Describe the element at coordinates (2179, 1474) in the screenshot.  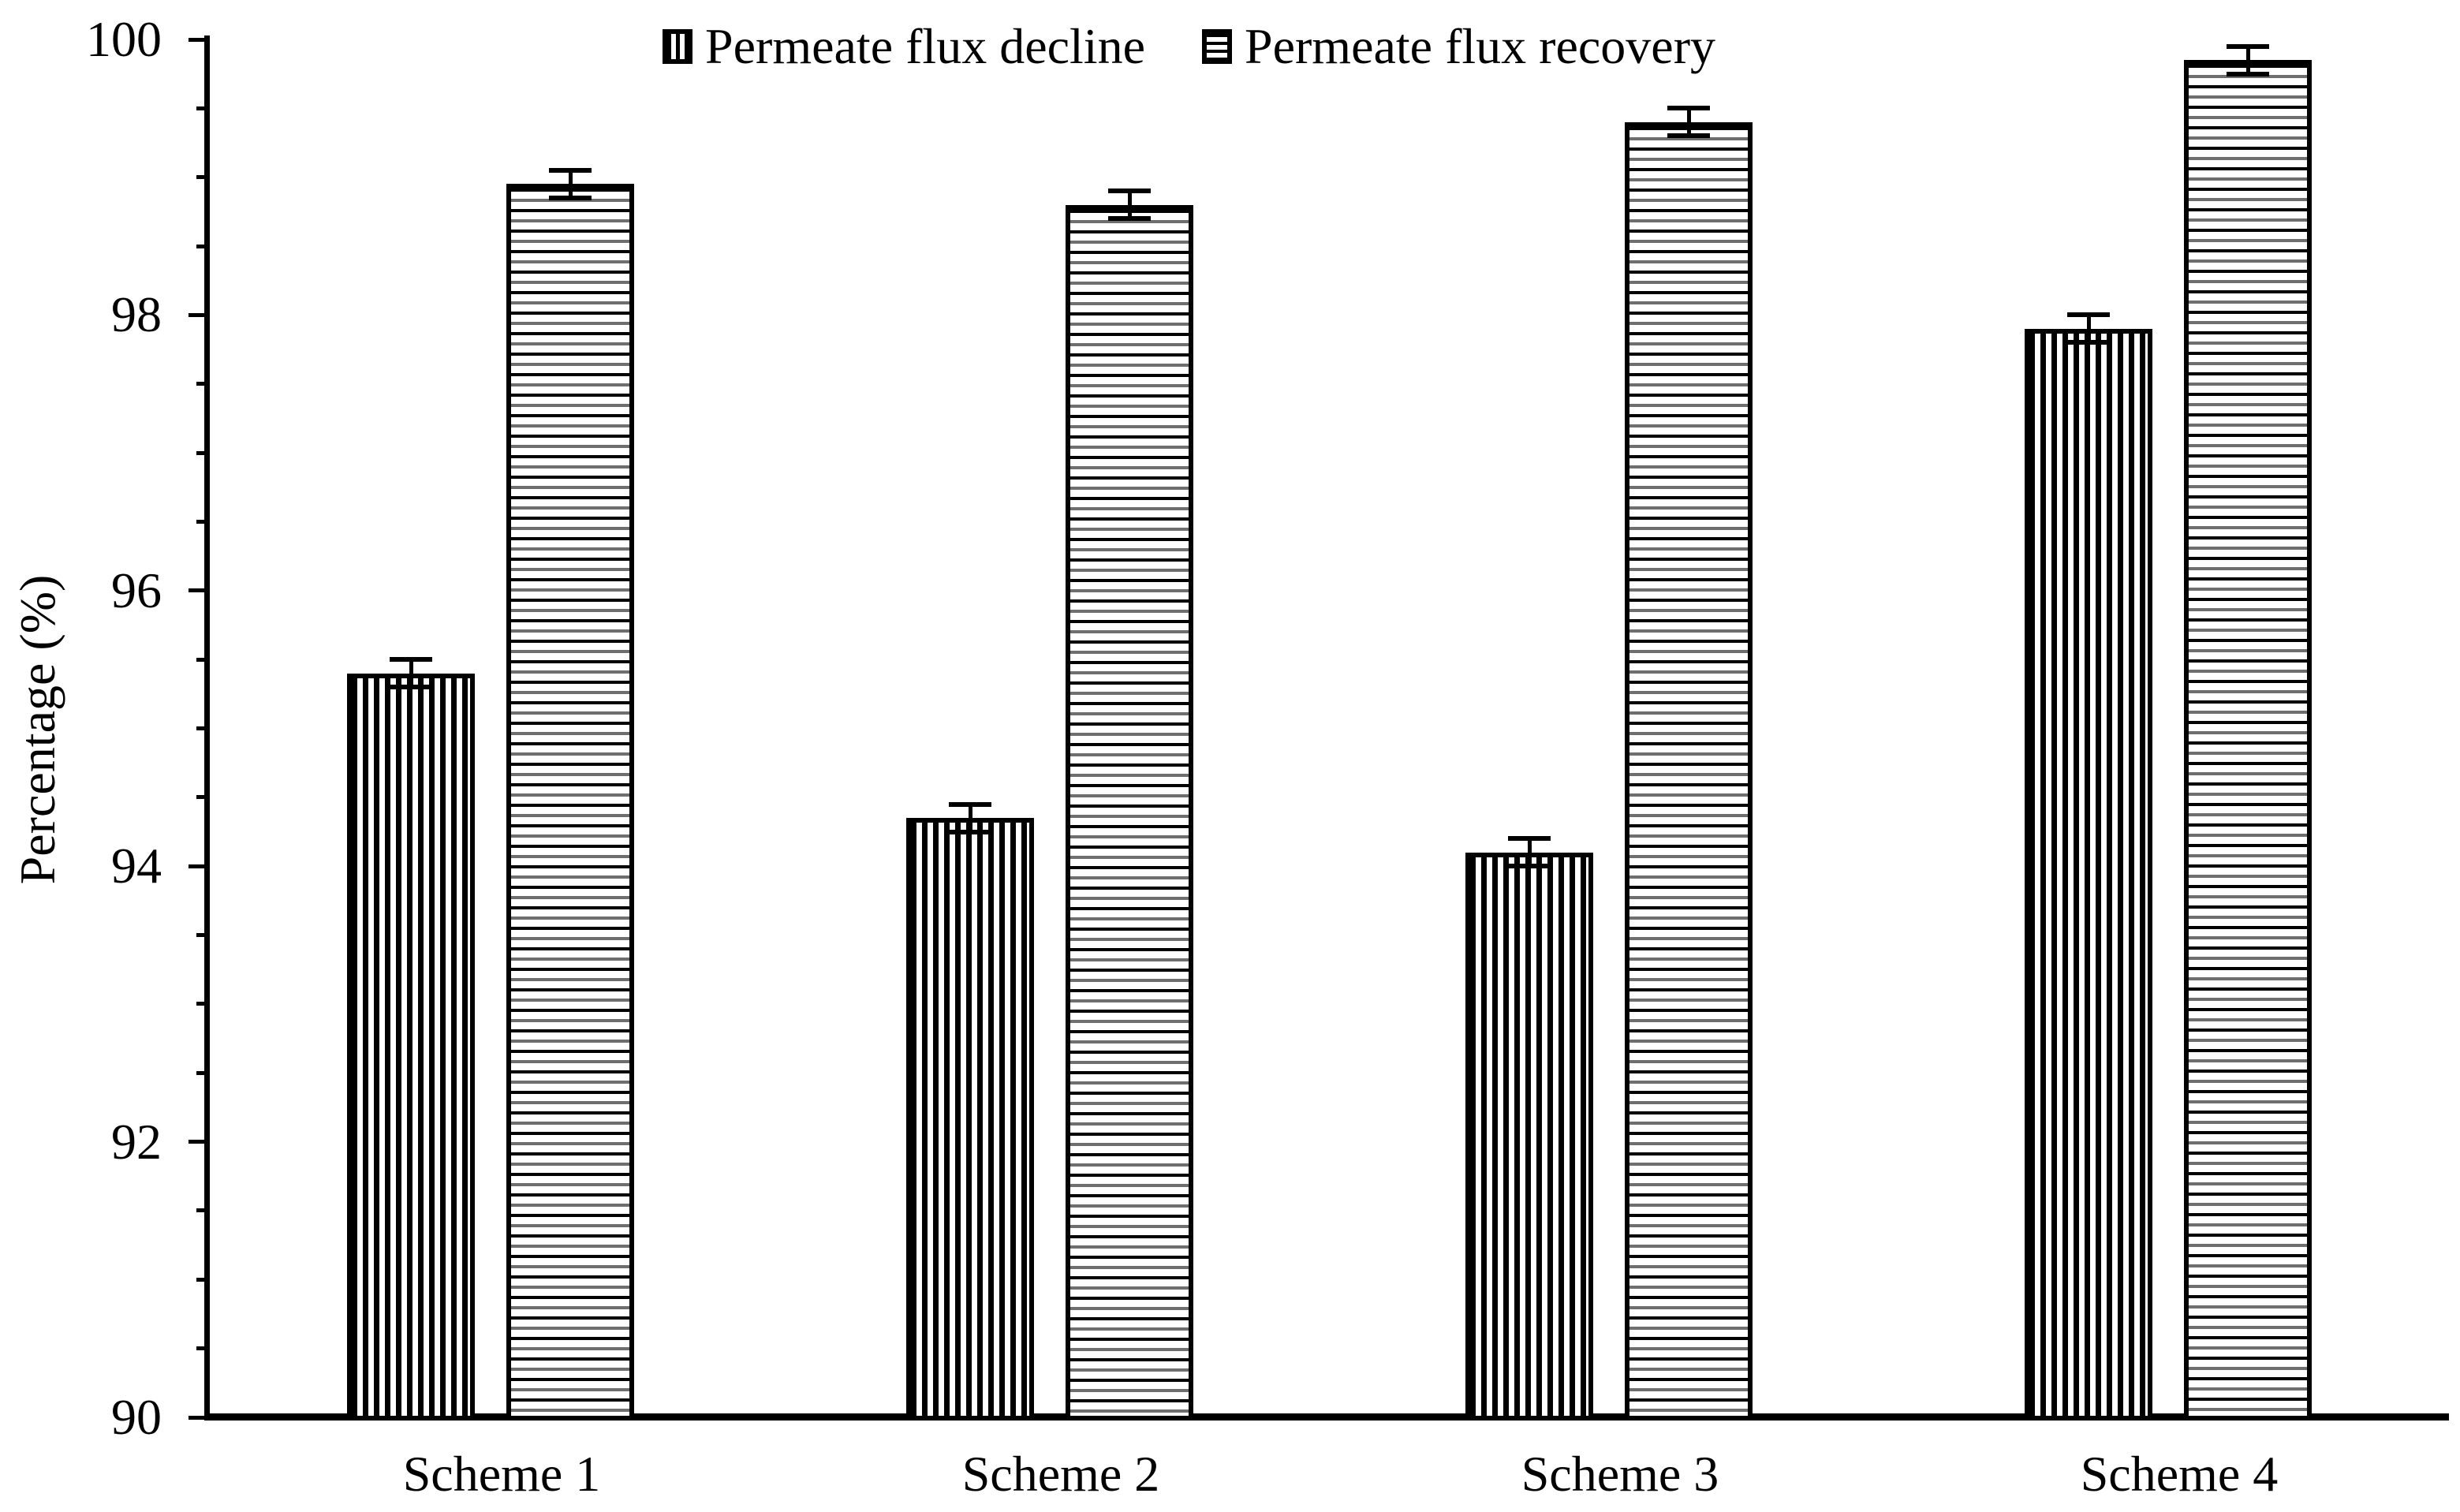
I see `x-tick-label-scheme-4: Scheme 4` at that location.